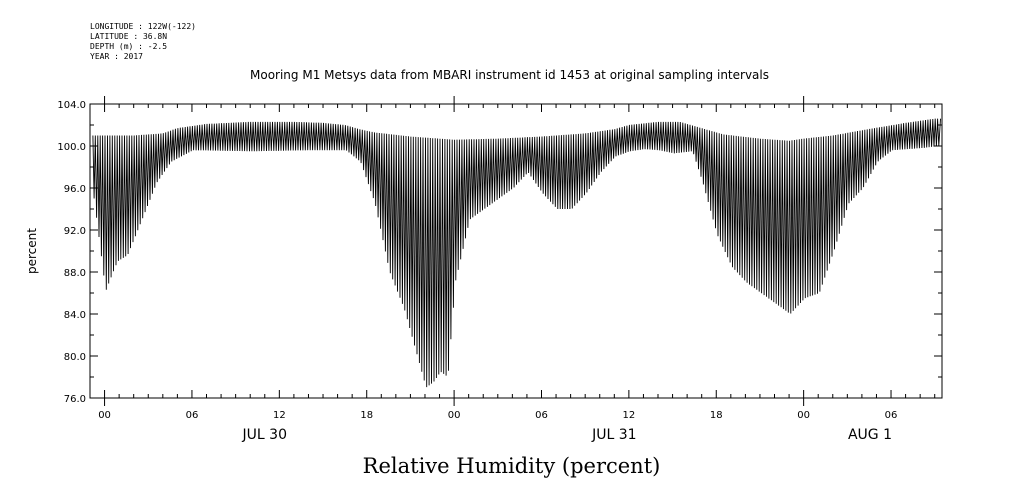 The width and height of the screenshot is (1009, 504). I want to click on y-tick-label: 96.0, so click(75, 189).